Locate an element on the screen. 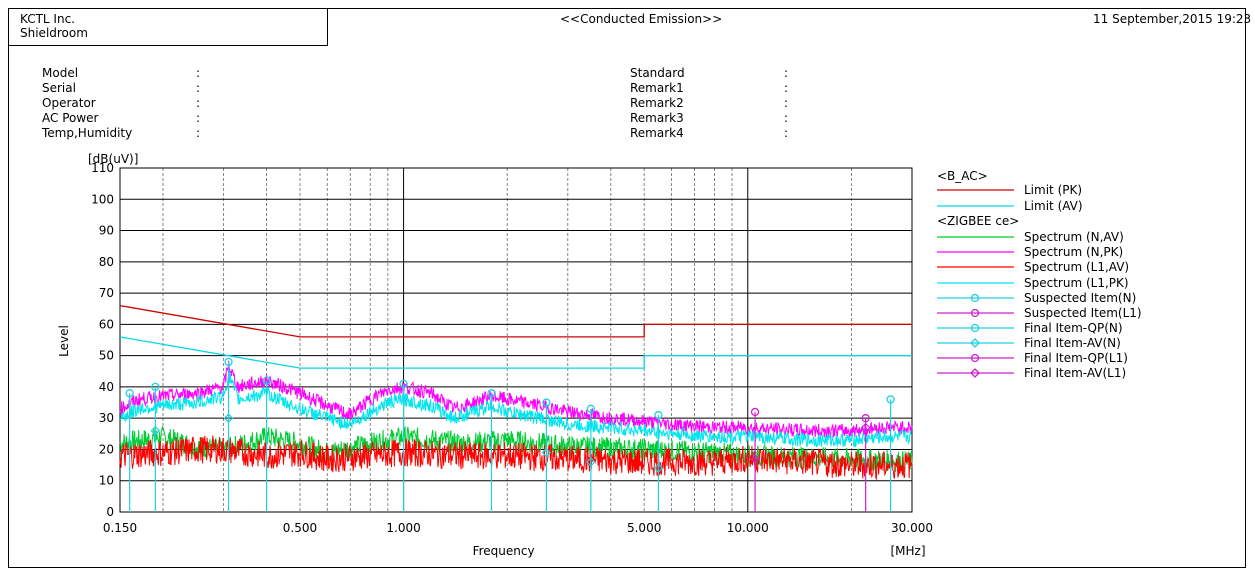 The width and height of the screenshot is (1255, 572). legend-label: Spectrum (N,AV) is located at coordinates (1074, 237).